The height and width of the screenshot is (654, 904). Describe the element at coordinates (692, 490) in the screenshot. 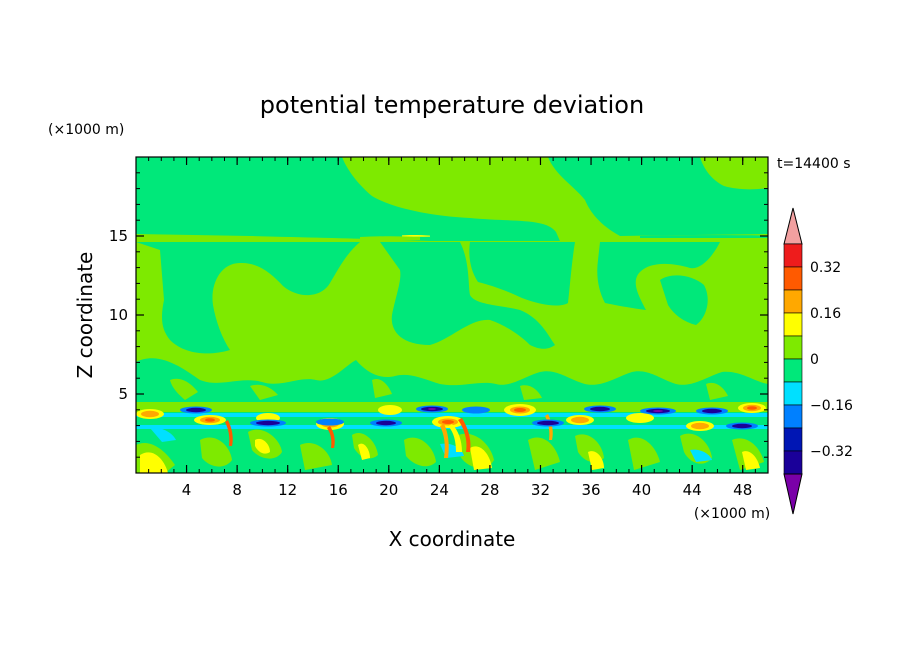

I see `x-tick-label: 44` at that location.